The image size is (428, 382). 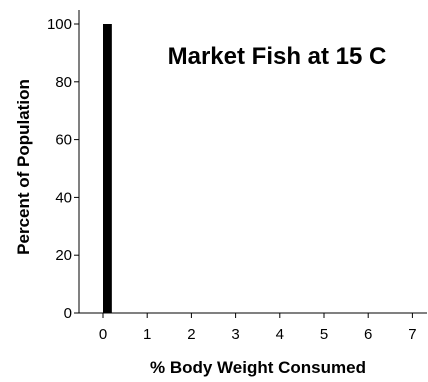 What do you see at coordinates (277, 56) in the screenshot?
I see `chart-title: Market Fish at 15 C` at bounding box center [277, 56].